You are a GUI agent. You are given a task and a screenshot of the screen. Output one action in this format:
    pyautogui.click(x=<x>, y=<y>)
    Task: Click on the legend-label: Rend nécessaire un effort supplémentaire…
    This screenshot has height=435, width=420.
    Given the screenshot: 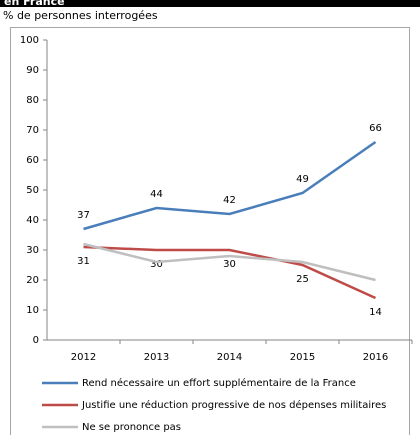 What is the action you would take?
    pyautogui.click(x=219, y=383)
    